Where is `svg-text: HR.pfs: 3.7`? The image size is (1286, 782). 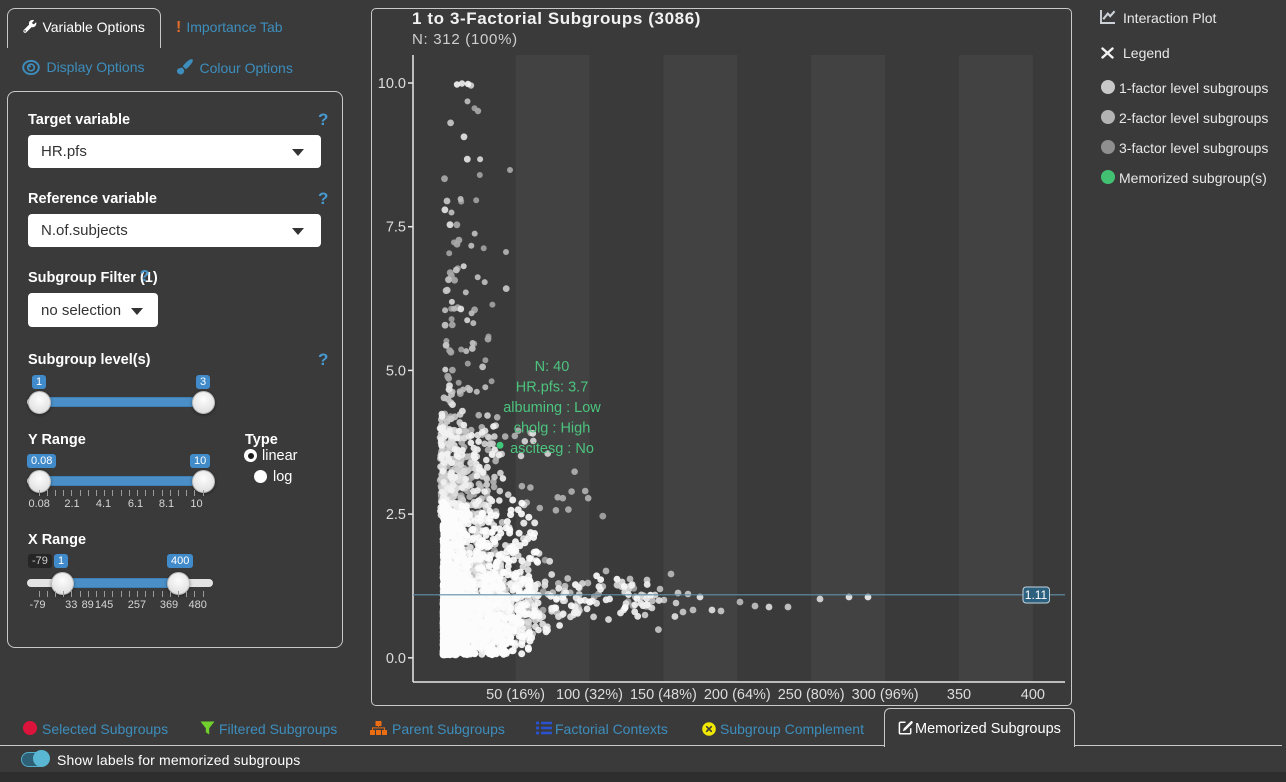 svg-text: HR.pfs: 3.7 is located at coordinates (552, 388).